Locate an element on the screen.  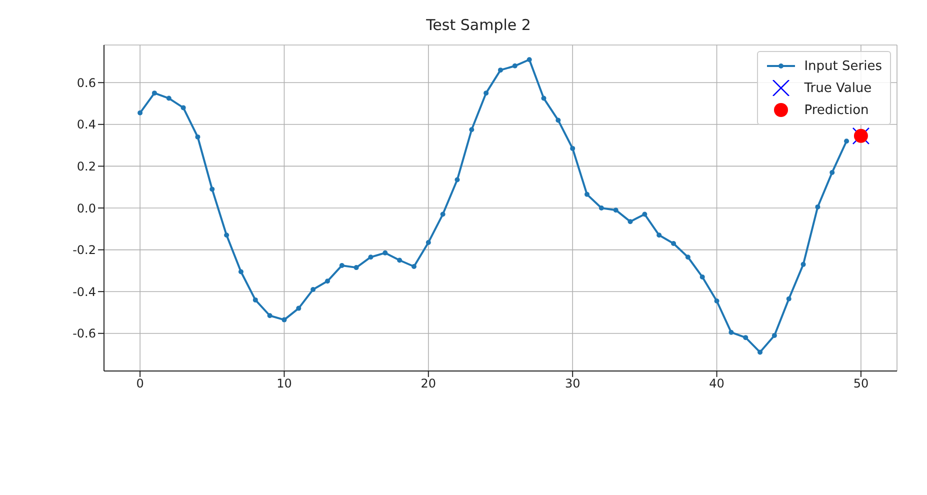
y-tick-label: 0.4 is located at coordinates (86, 125).